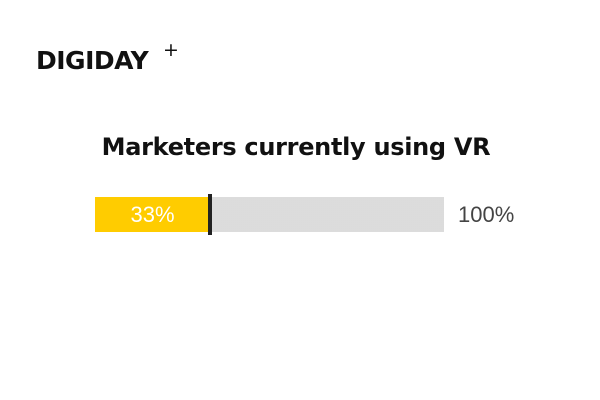 Image resolution: width=600 pixels, height=400 pixels. I want to click on bar-value-label: 33%, so click(152, 214).